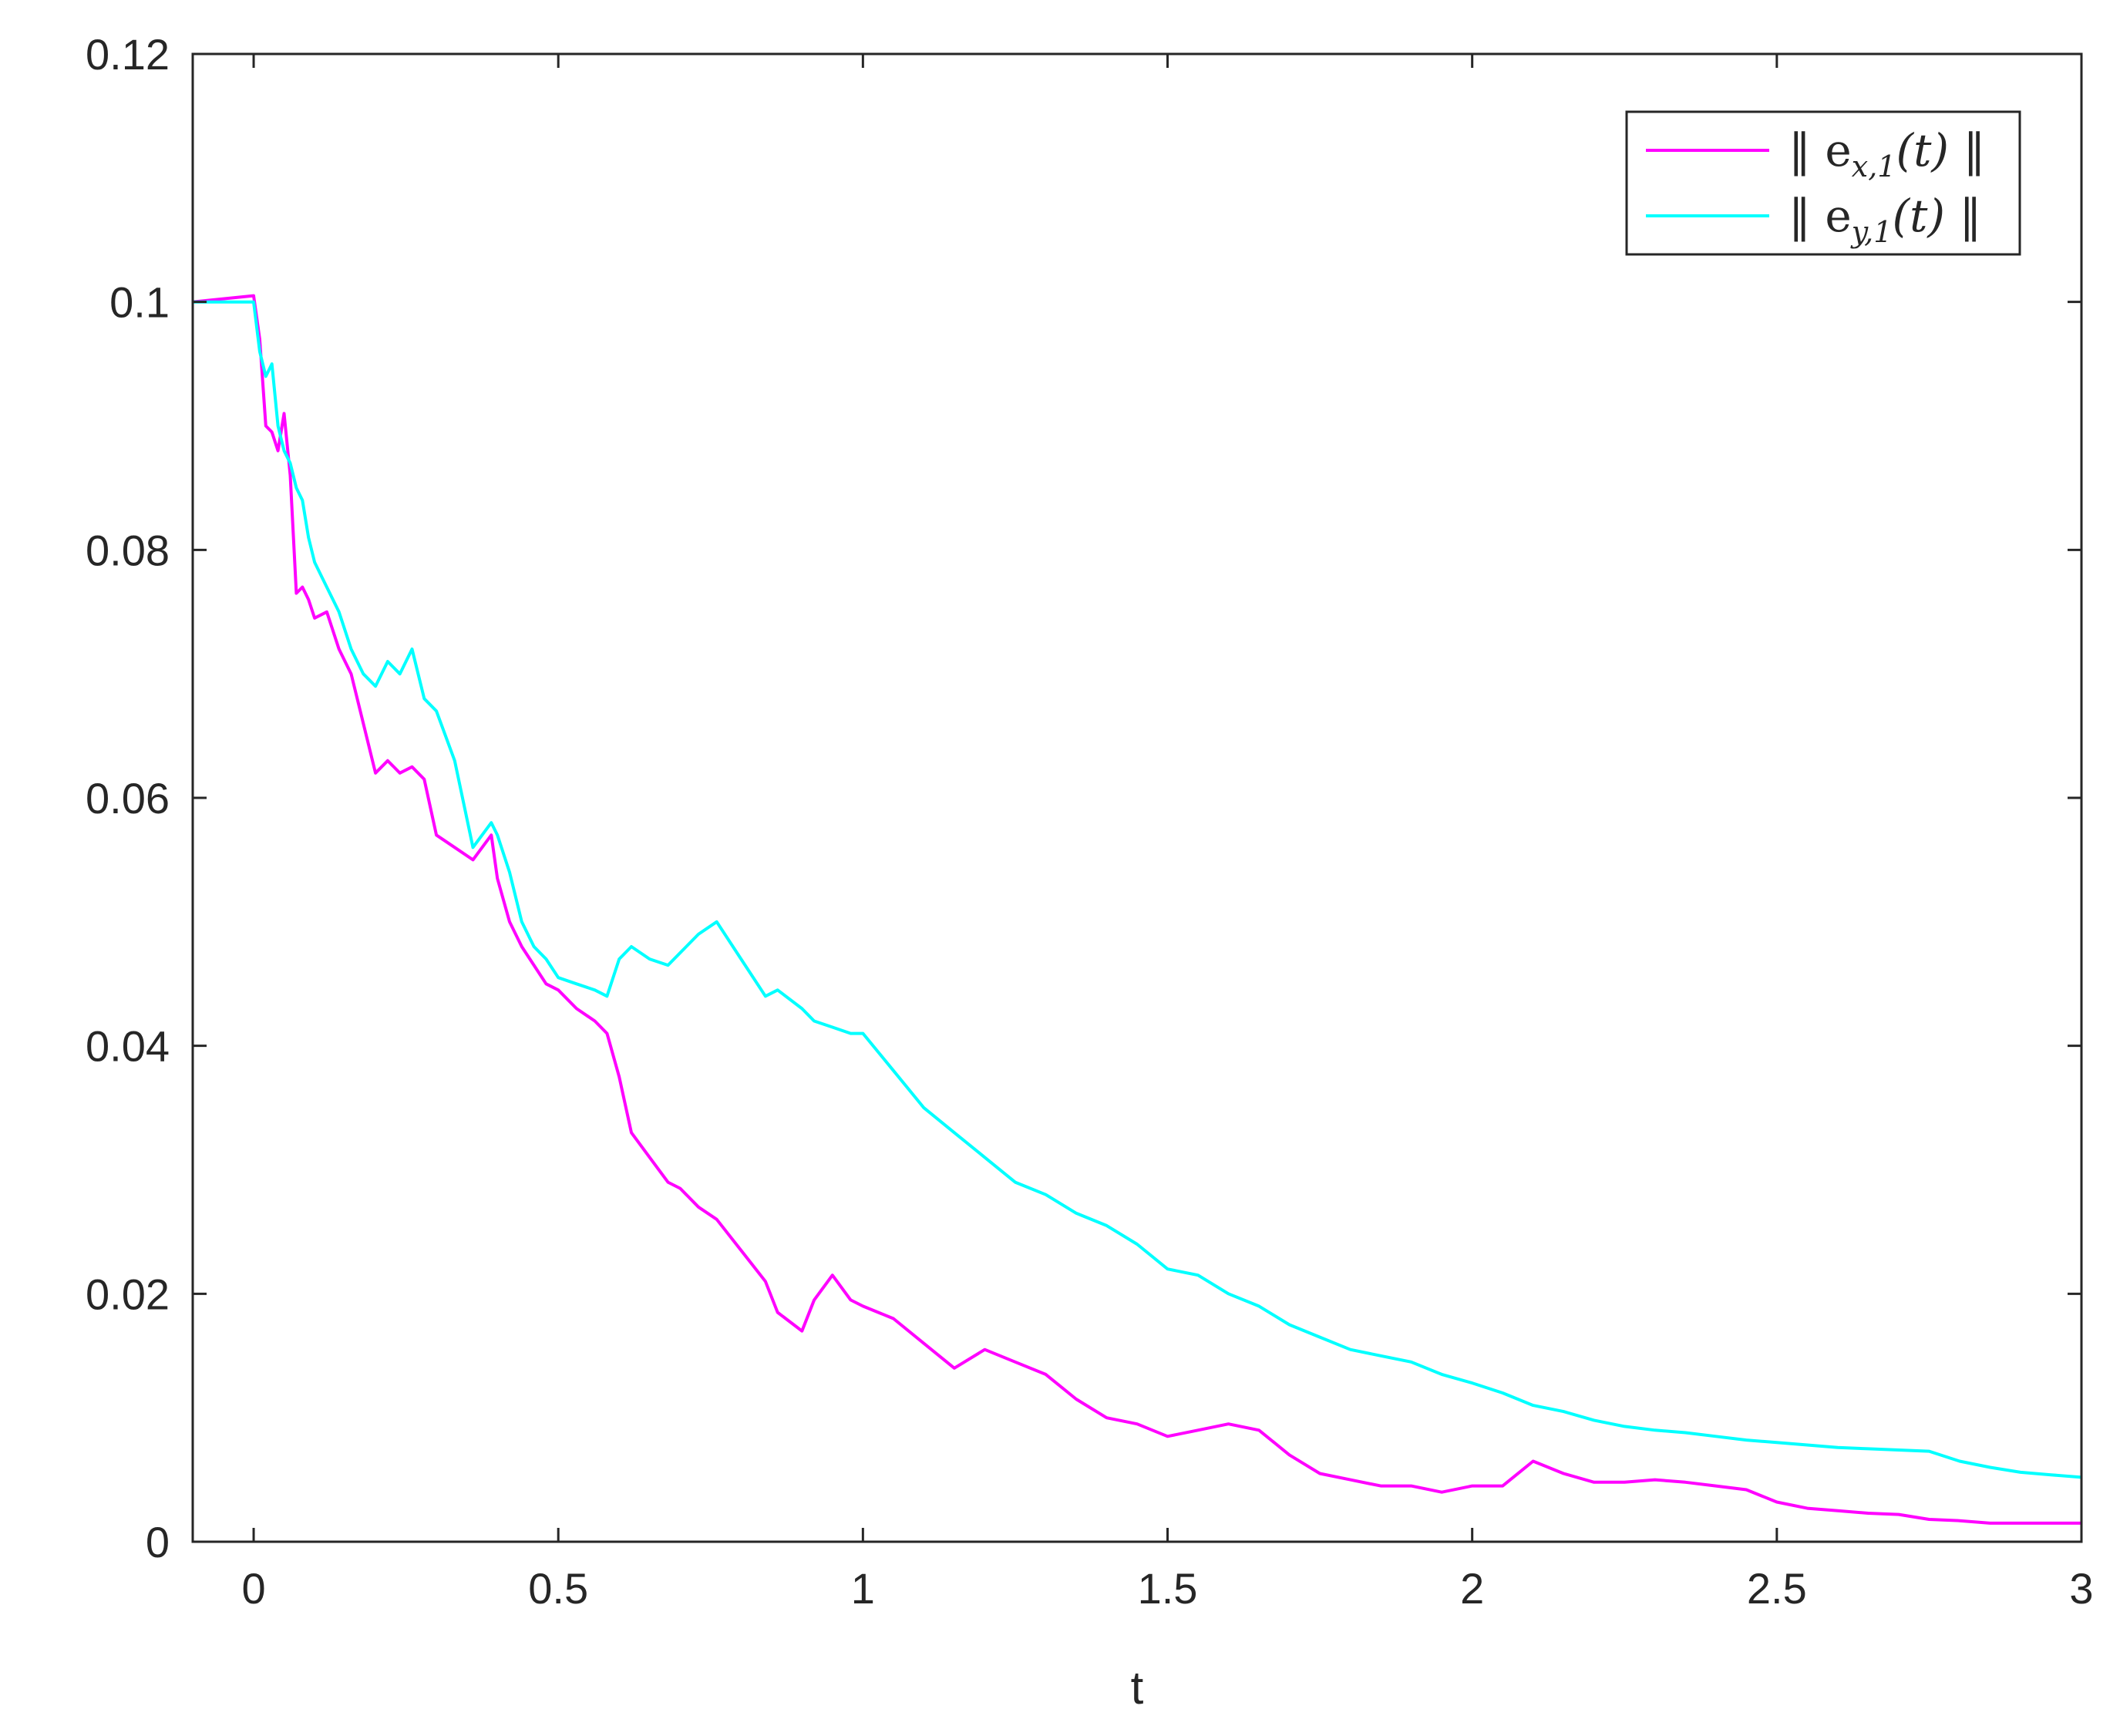 This screenshot has width=2120, height=1736. What do you see at coordinates (1168, 1588) in the screenshot?
I see `x-tick-label: 1.5` at bounding box center [1168, 1588].